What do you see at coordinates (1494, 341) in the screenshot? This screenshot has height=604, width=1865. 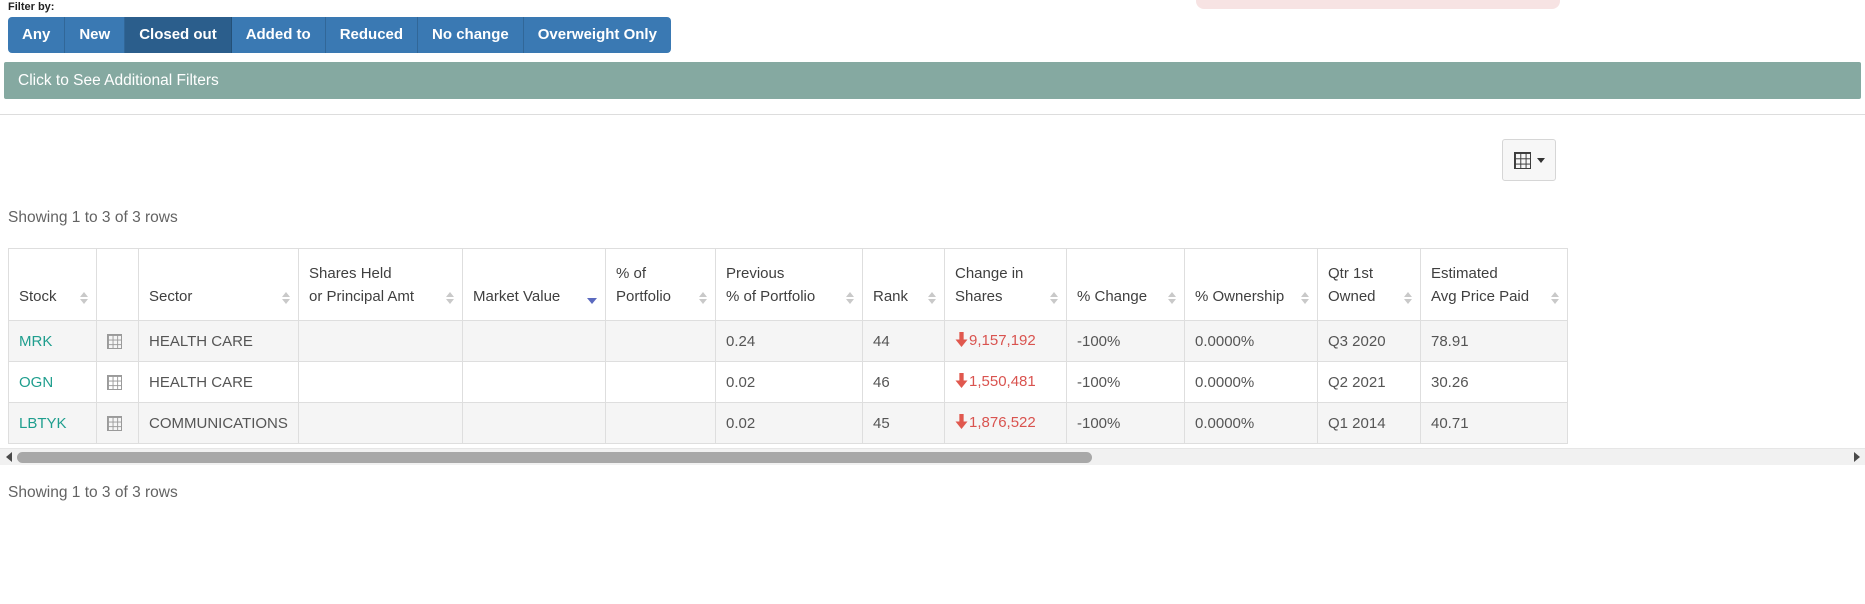 I see `cell-avg-price: 78.91` at bounding box center [1494, 341].